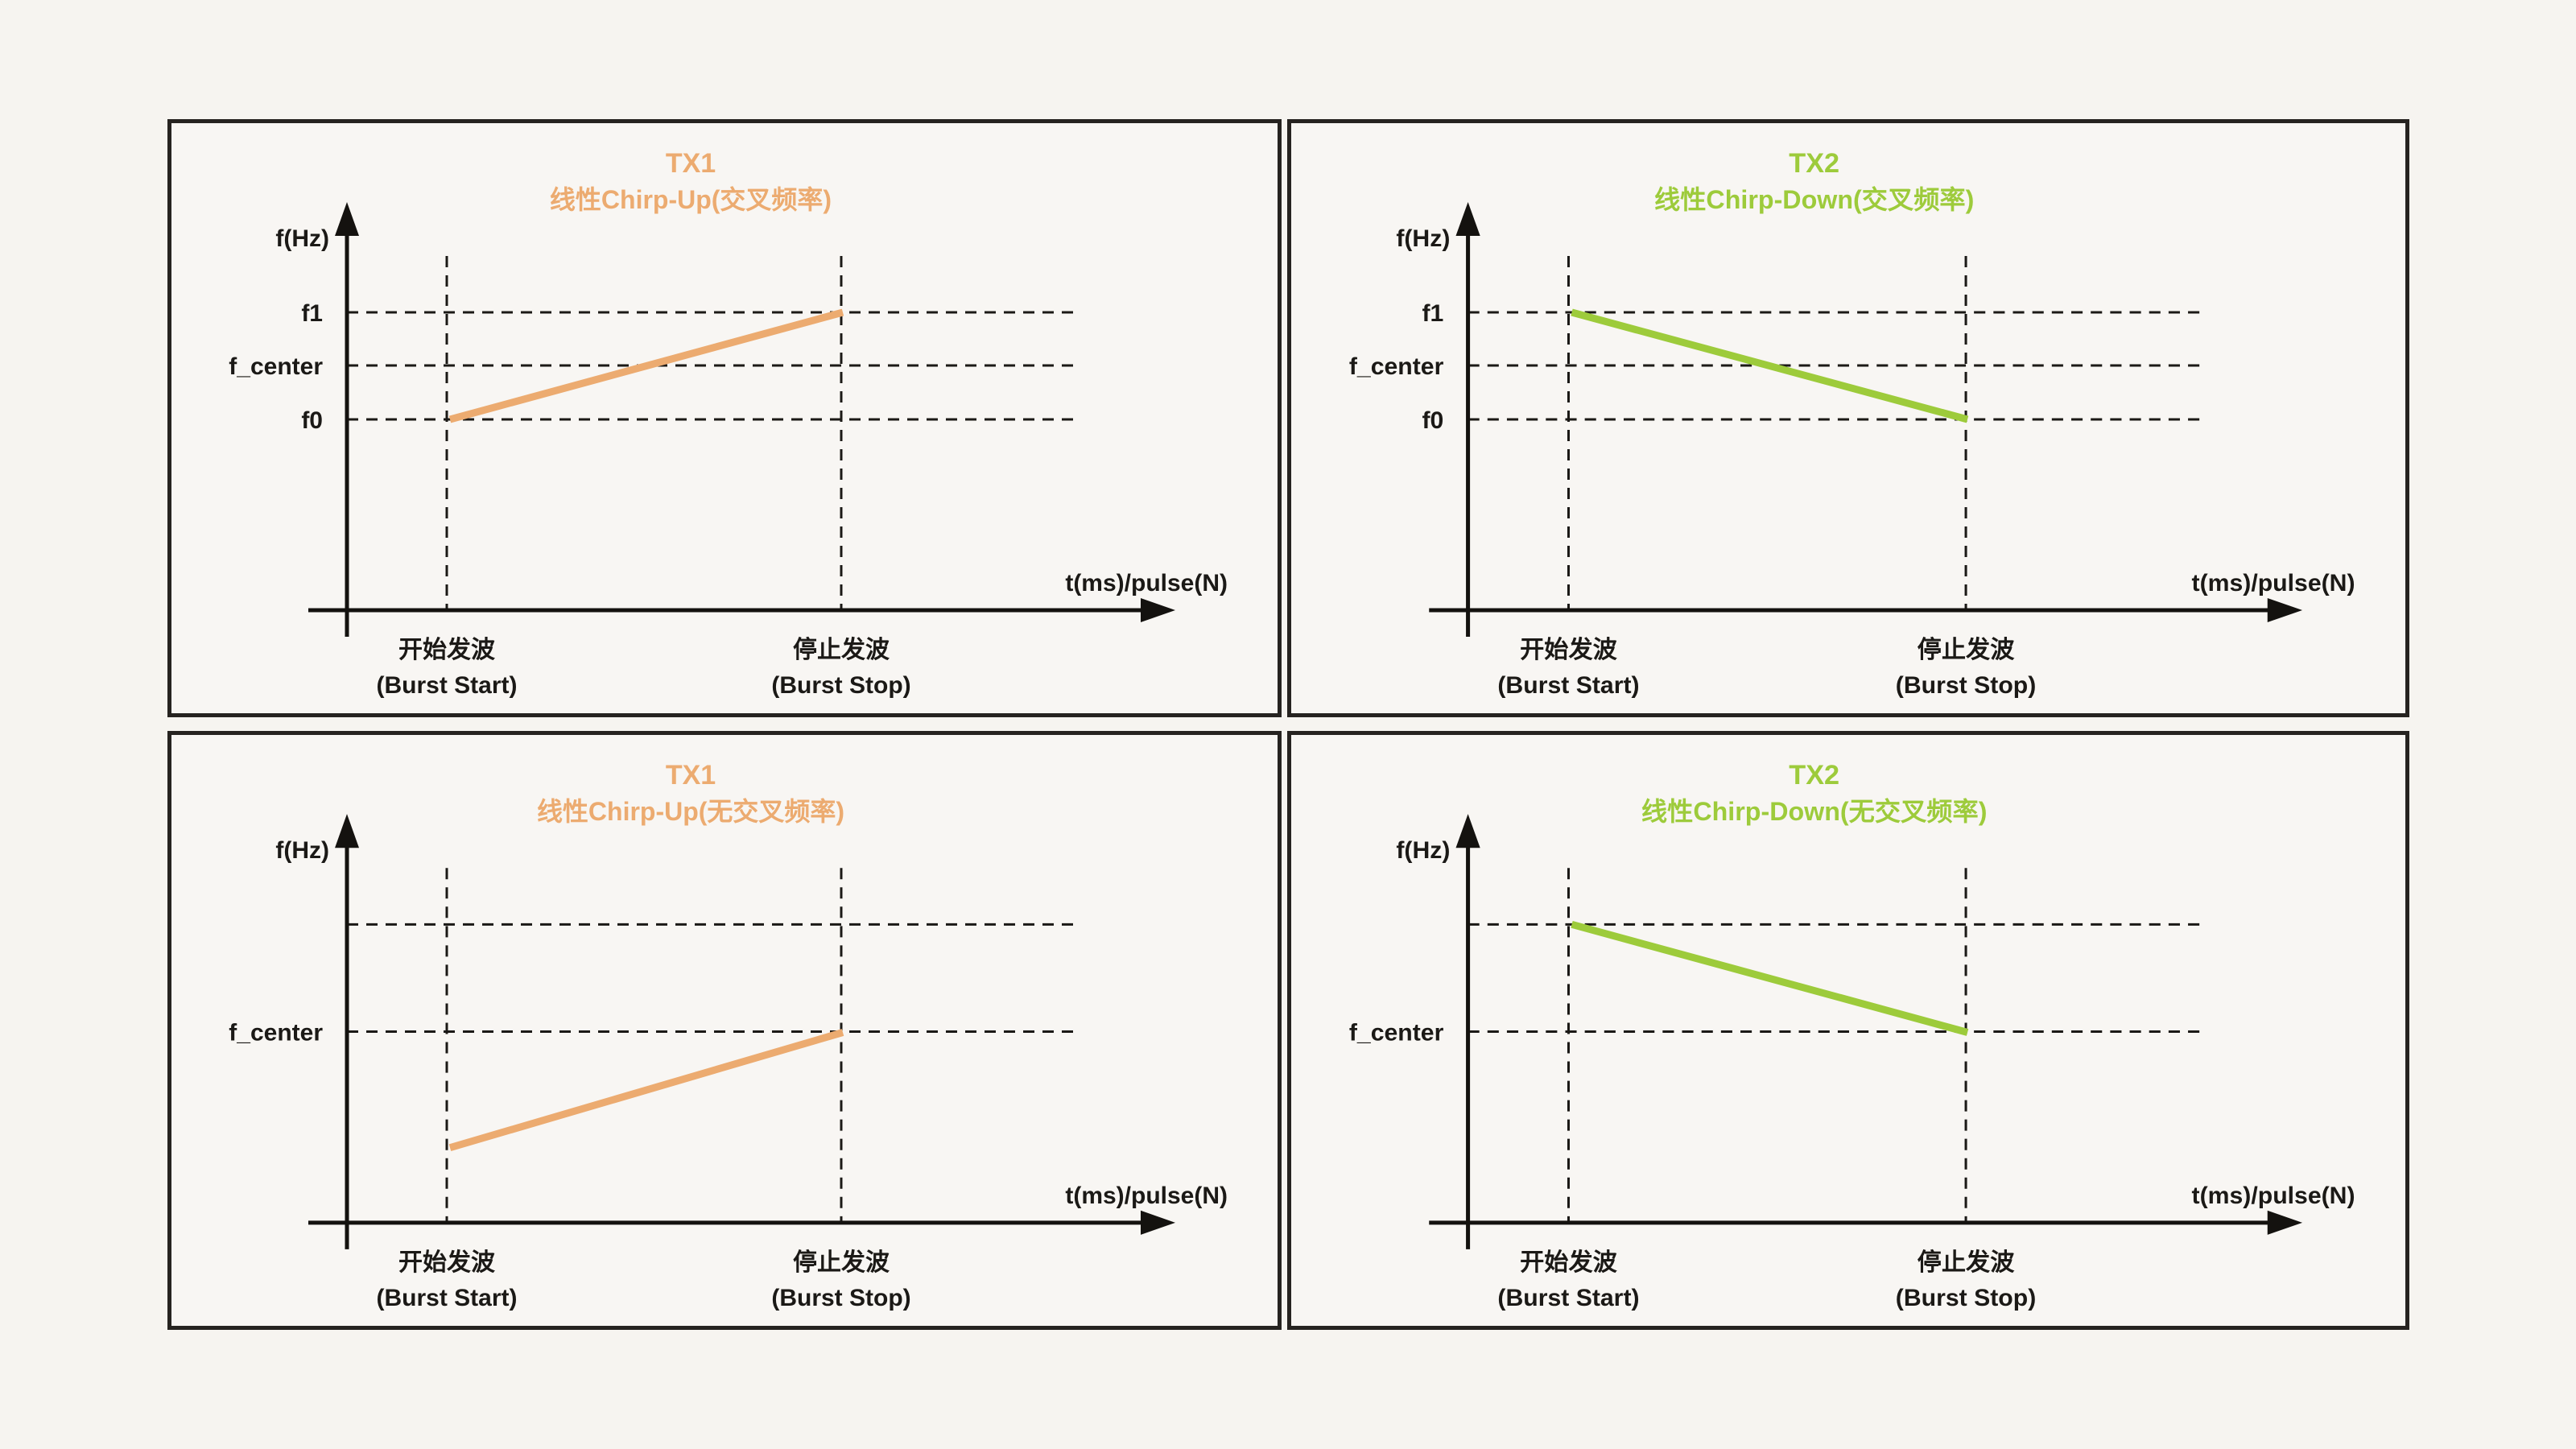 This screenshot has width=2576, height=1449. What do you see at coordinates (1814, 811) in the screenshot?
I see `panel-subtitle: 线性Chirp-Down(无交叉频率)` at bounding box center [1814, 811].